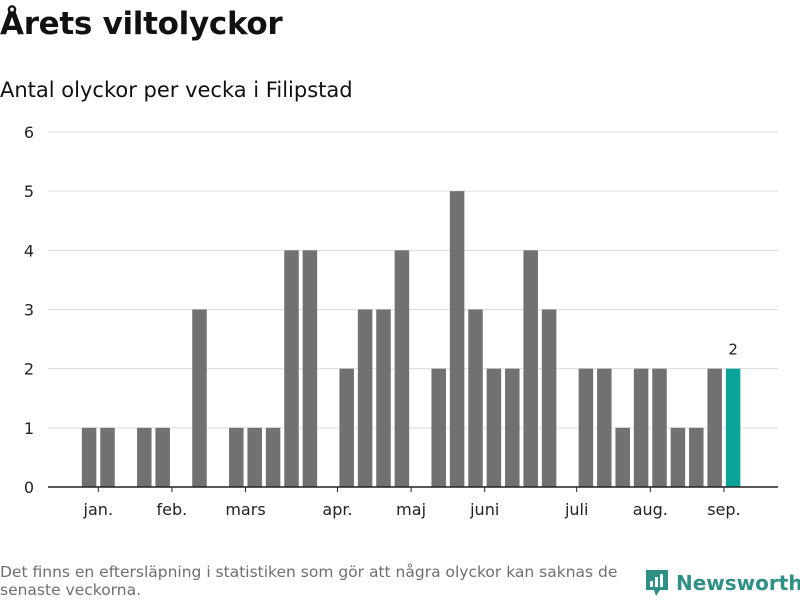 This screenshot has height=600, width=800. Describe the element at coordinates (484, 509) in the screenshot. I see `x-tick-label: juni` at that location.